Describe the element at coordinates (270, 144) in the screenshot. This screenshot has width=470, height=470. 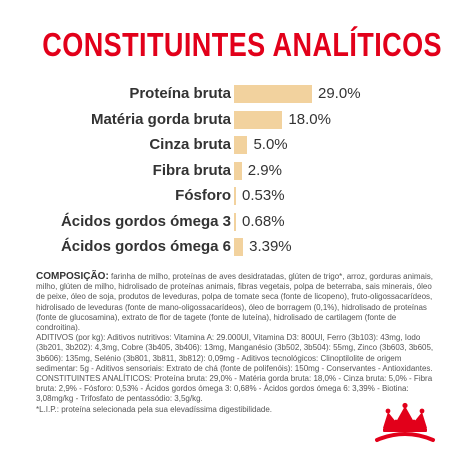
I see `bar-value-label: 5.0%` at that location.